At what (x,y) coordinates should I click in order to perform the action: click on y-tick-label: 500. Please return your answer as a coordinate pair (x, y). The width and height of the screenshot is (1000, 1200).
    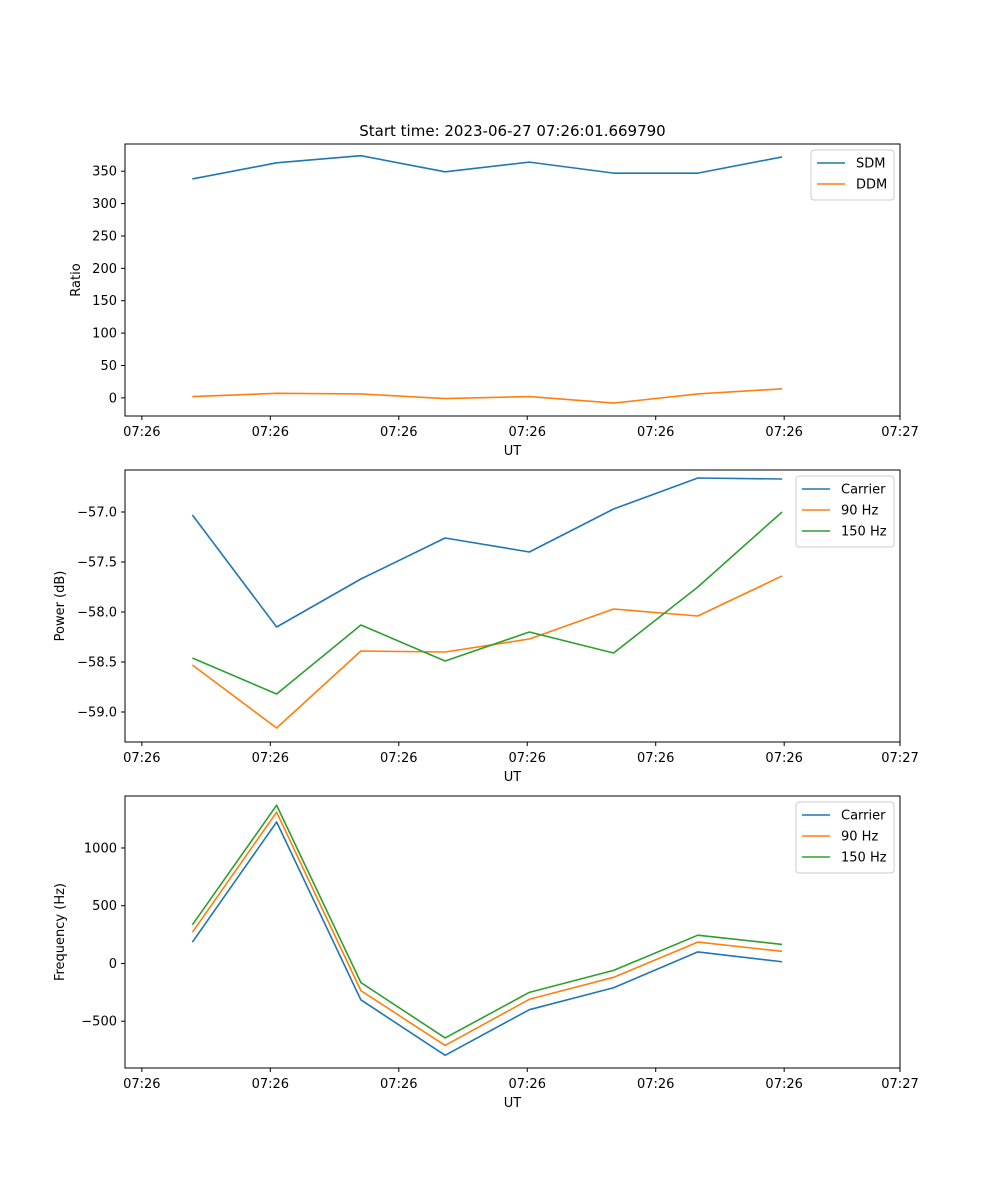
    Looking at the image, I should click on (104, 906).